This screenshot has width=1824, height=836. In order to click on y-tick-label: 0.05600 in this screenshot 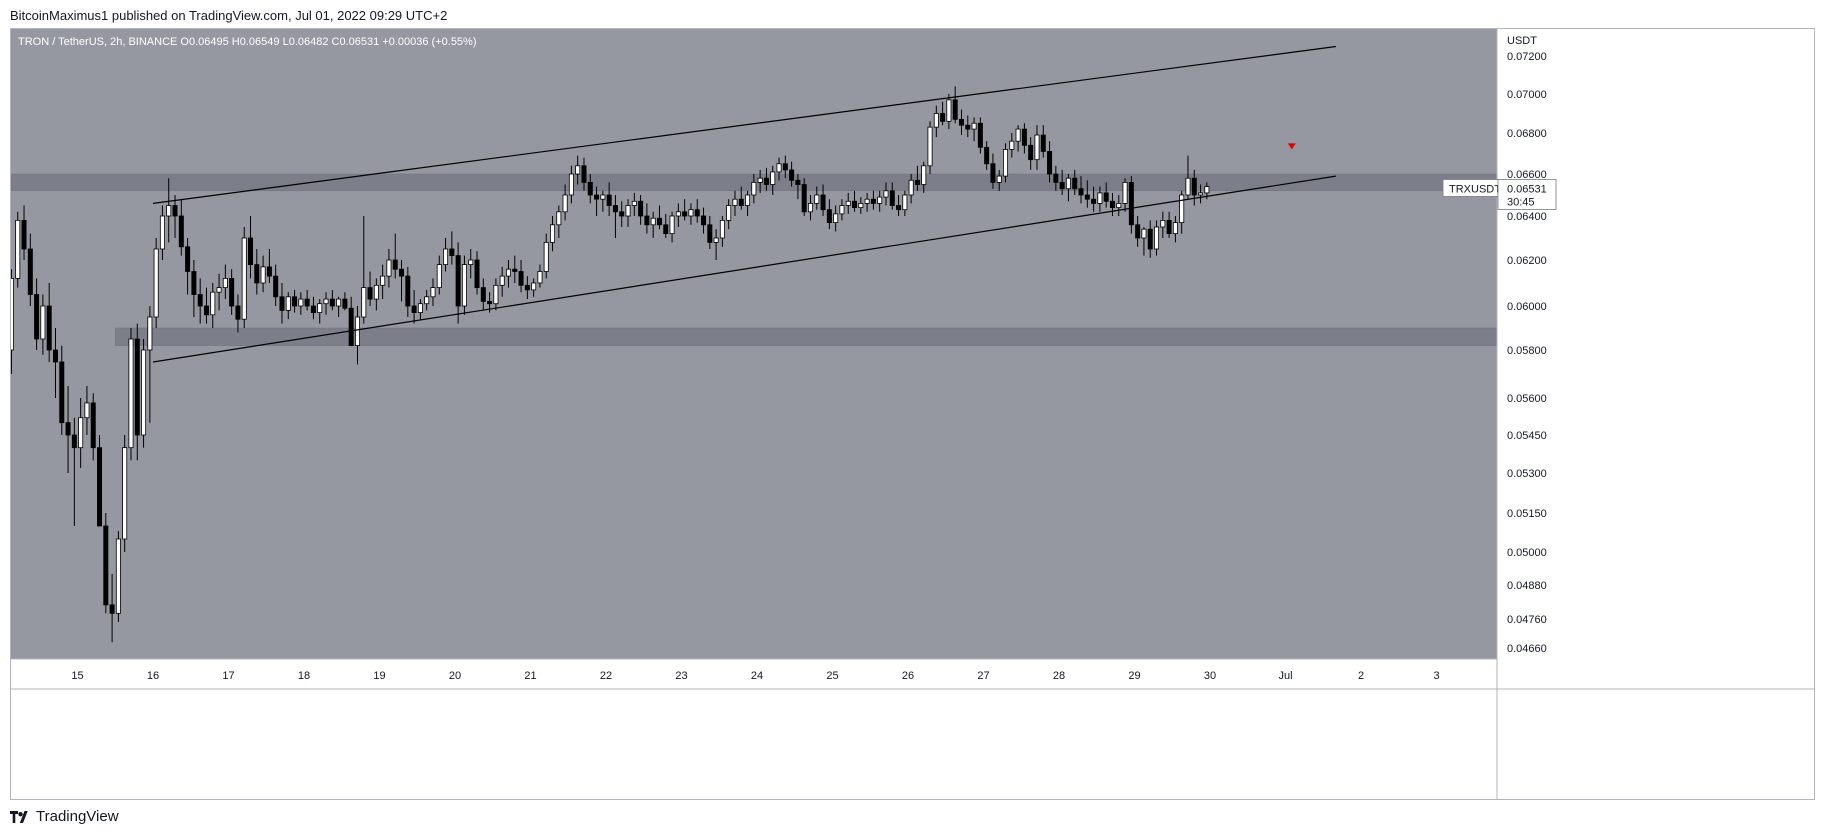, I will do `click(1527, 399)`.